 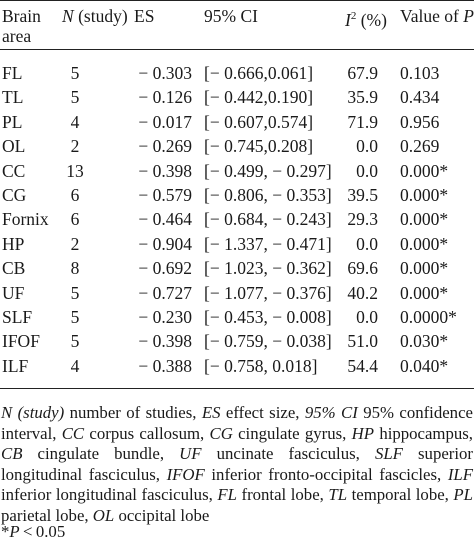 I want to click on note-definition: superior longitudinal fasciculus,, so click(x=237, y=464).